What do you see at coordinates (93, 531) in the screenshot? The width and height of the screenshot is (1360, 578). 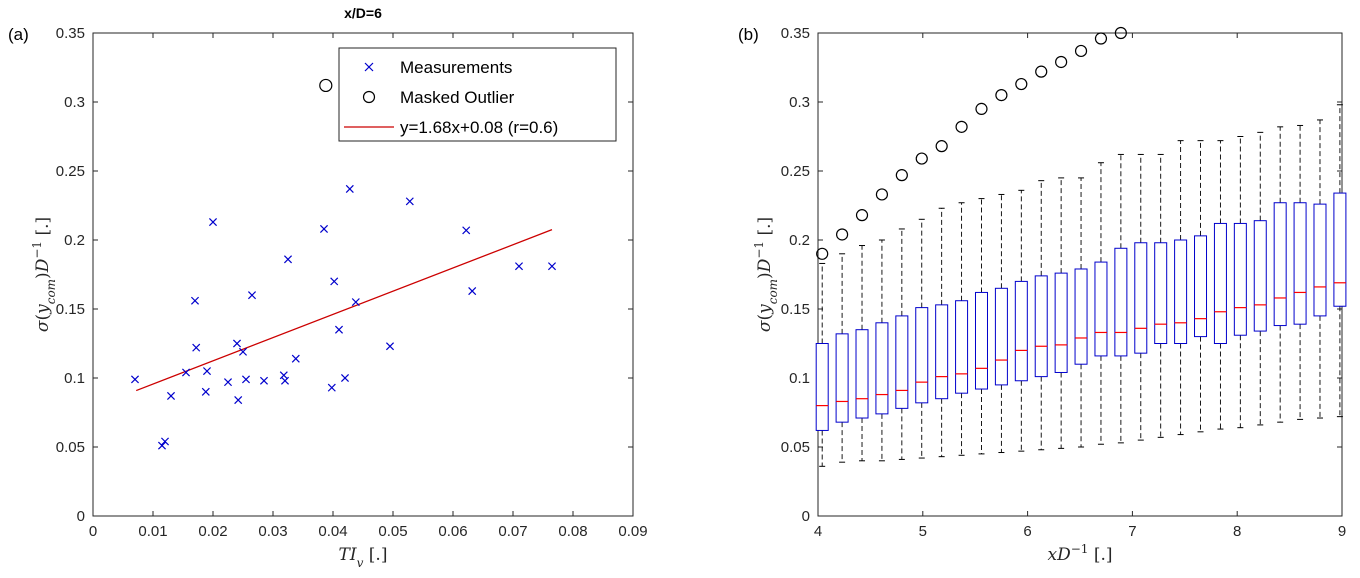 I see `a-xtick-label: 0` at bounding box center [93, 531].